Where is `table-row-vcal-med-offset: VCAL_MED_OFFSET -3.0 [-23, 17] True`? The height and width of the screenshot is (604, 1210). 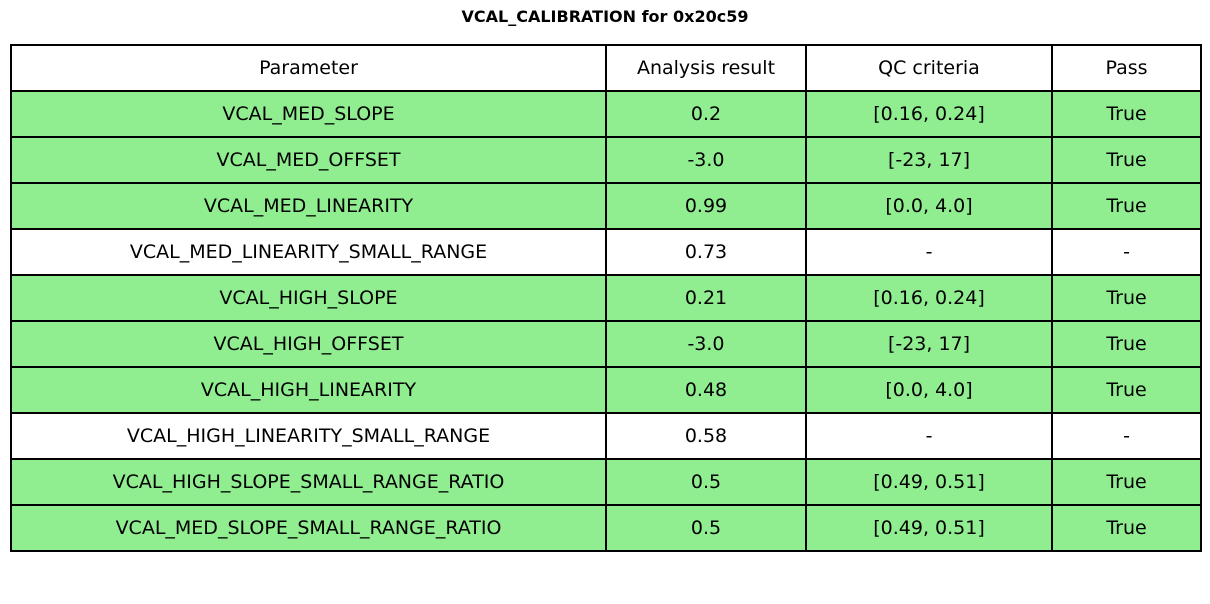 table-row-vcal-med-offset: VCAL_MED_OFFSET -3.0 [-23, 17] True is located at coordinates (606, 160).